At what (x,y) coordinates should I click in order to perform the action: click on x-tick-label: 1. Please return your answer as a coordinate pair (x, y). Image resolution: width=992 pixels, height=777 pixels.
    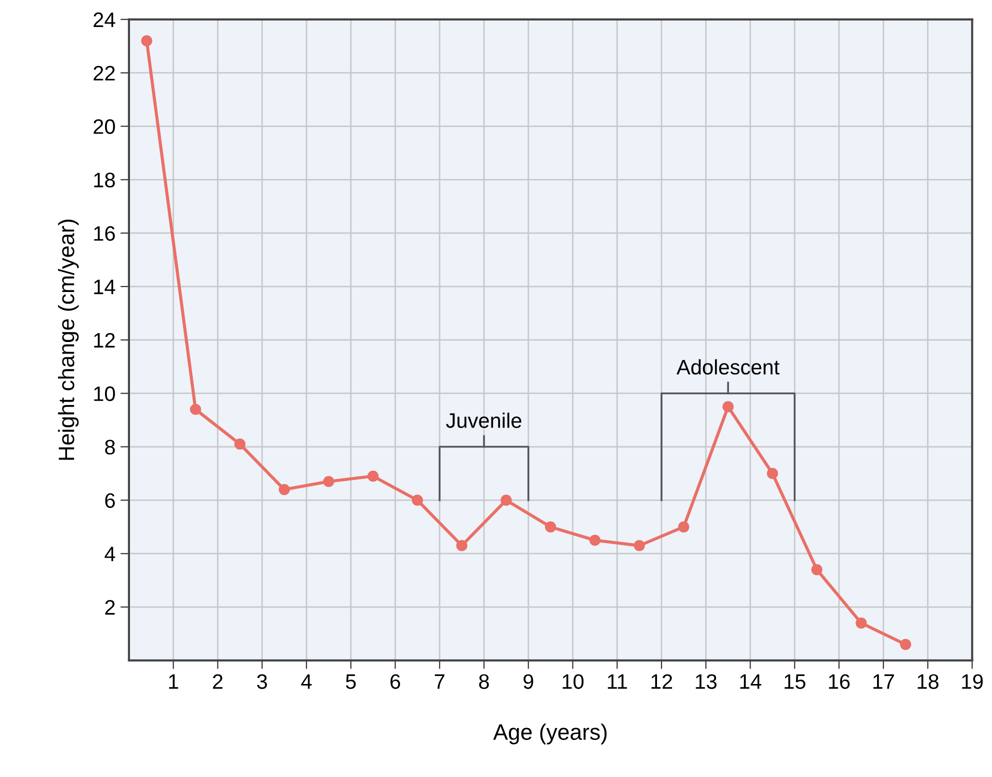
    Looking at the image, I should click on (173, 681).